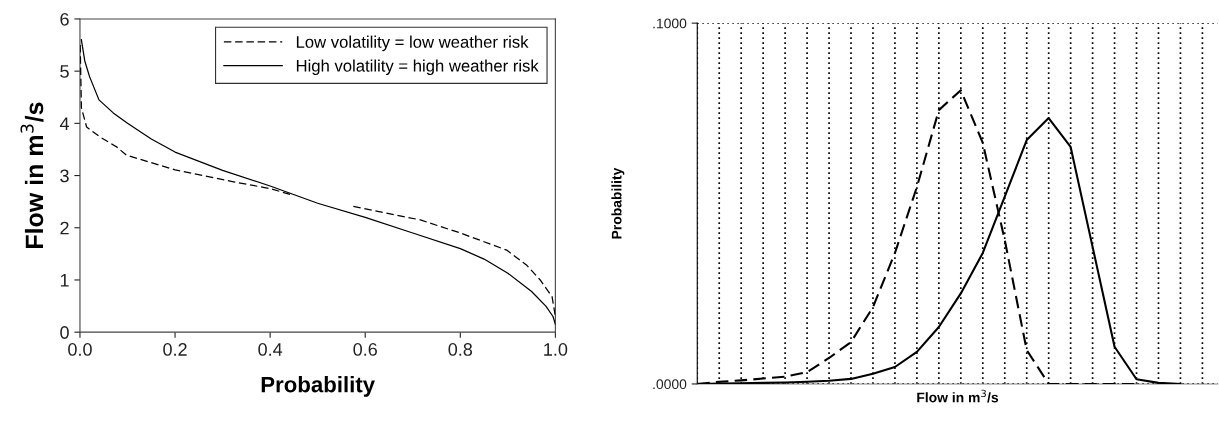  I want to click on y-tick-label: 3, so click(64, 176).